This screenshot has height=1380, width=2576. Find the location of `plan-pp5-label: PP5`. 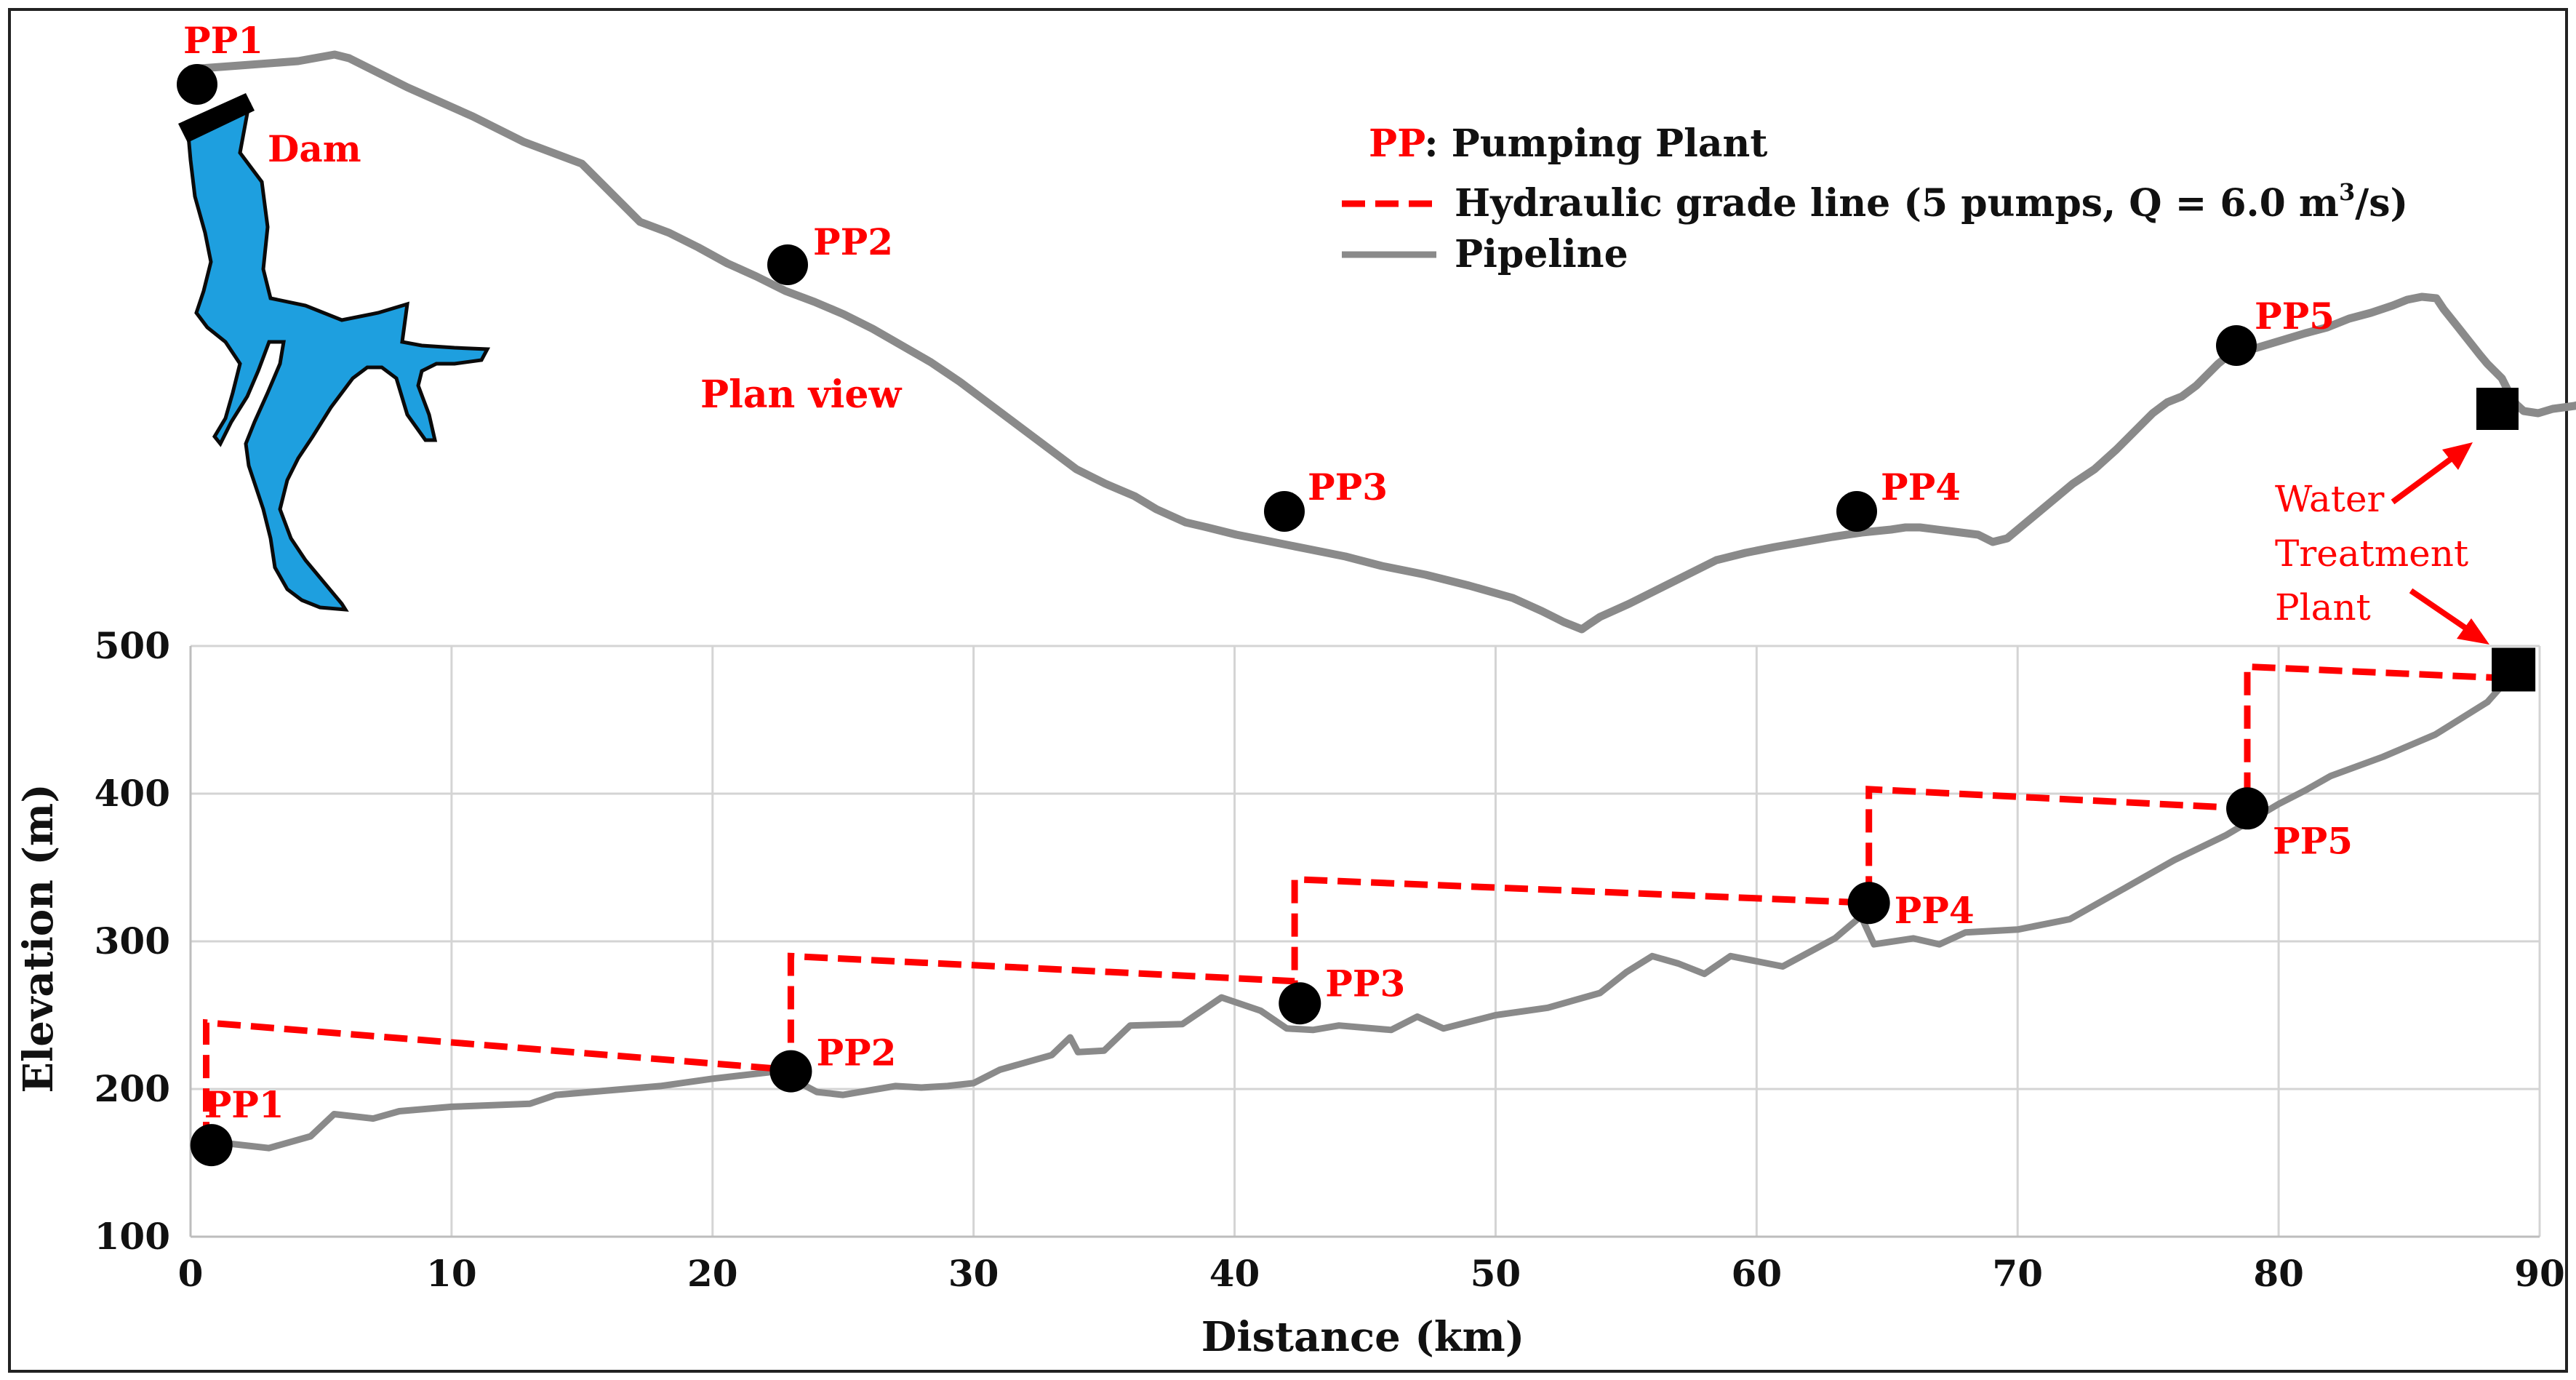

plan-pp5-label: PP5 is located at coordinates (2295, 316).